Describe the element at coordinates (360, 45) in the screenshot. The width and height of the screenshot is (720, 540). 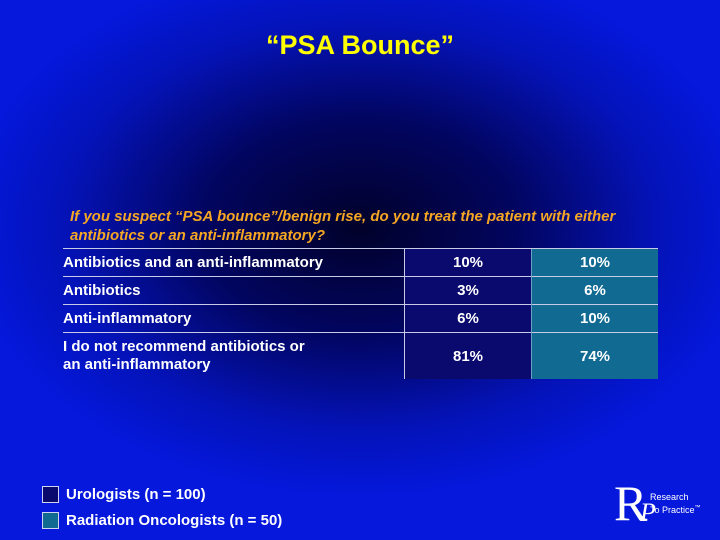
I see `slide-title: “PSA Bounce”` at that location.